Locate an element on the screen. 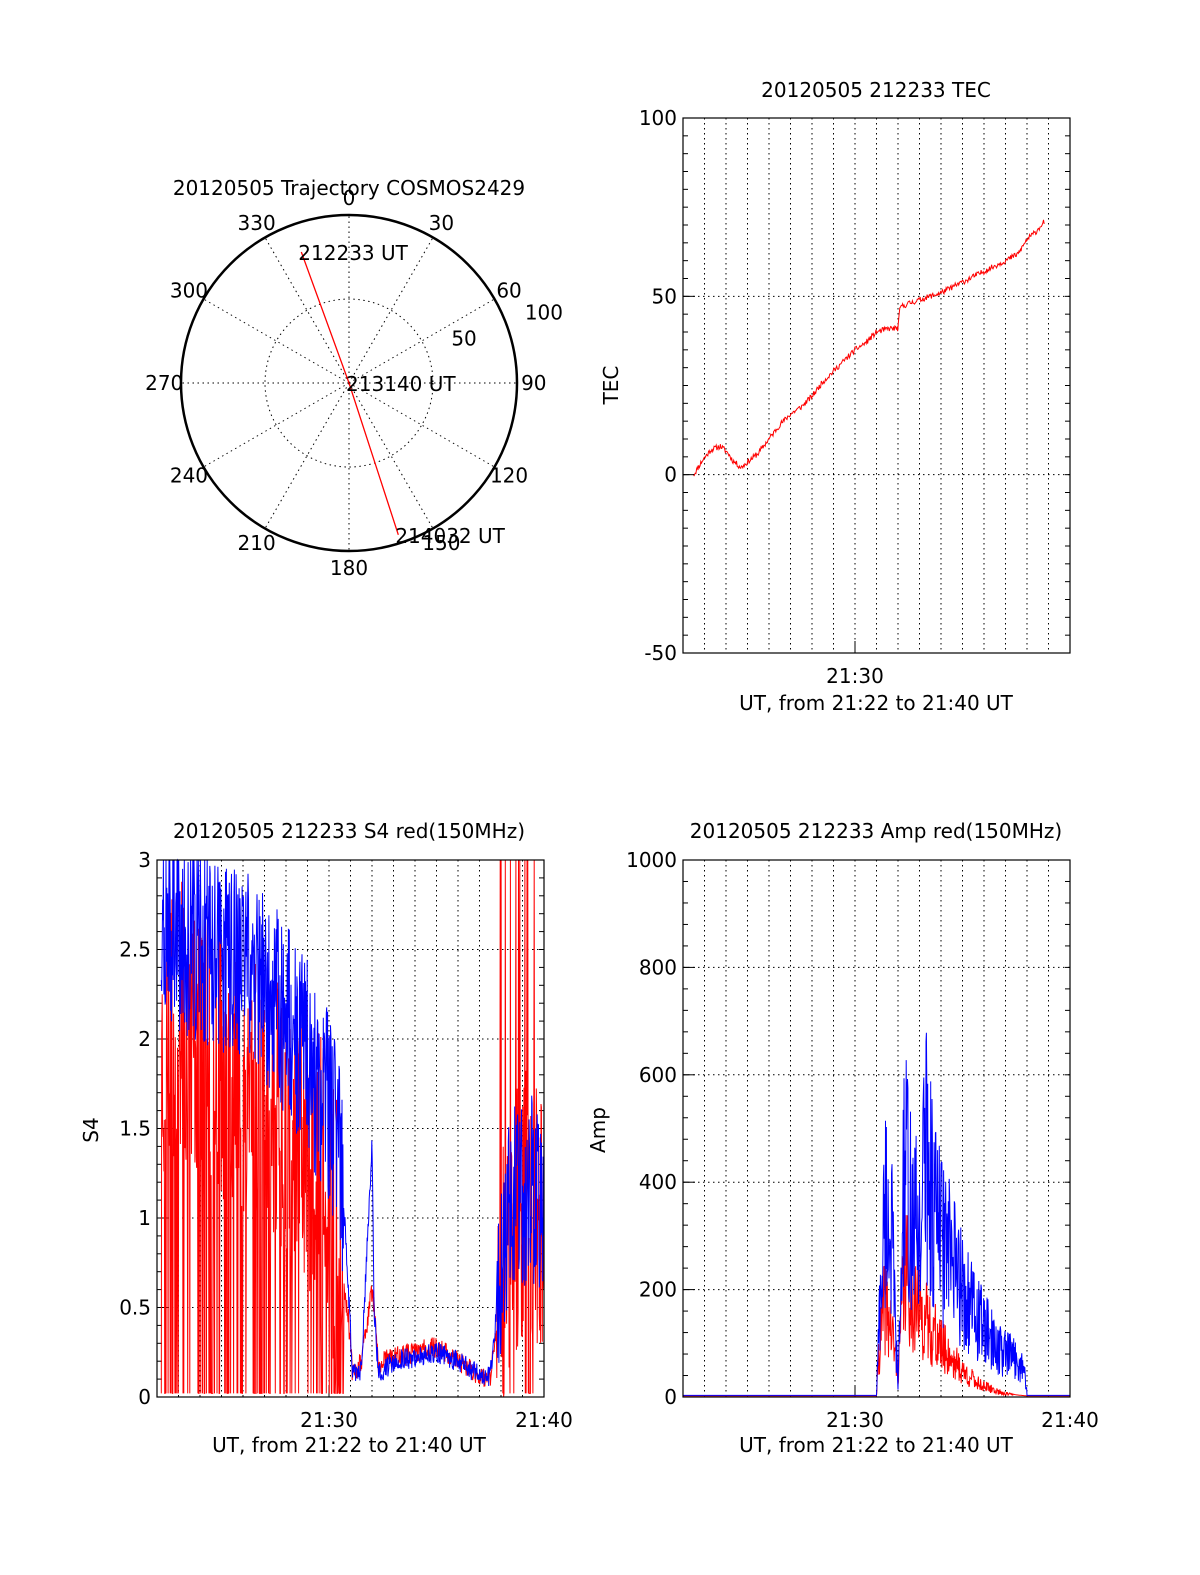  amp-plot-frame is located at coordinates (876, 1128).